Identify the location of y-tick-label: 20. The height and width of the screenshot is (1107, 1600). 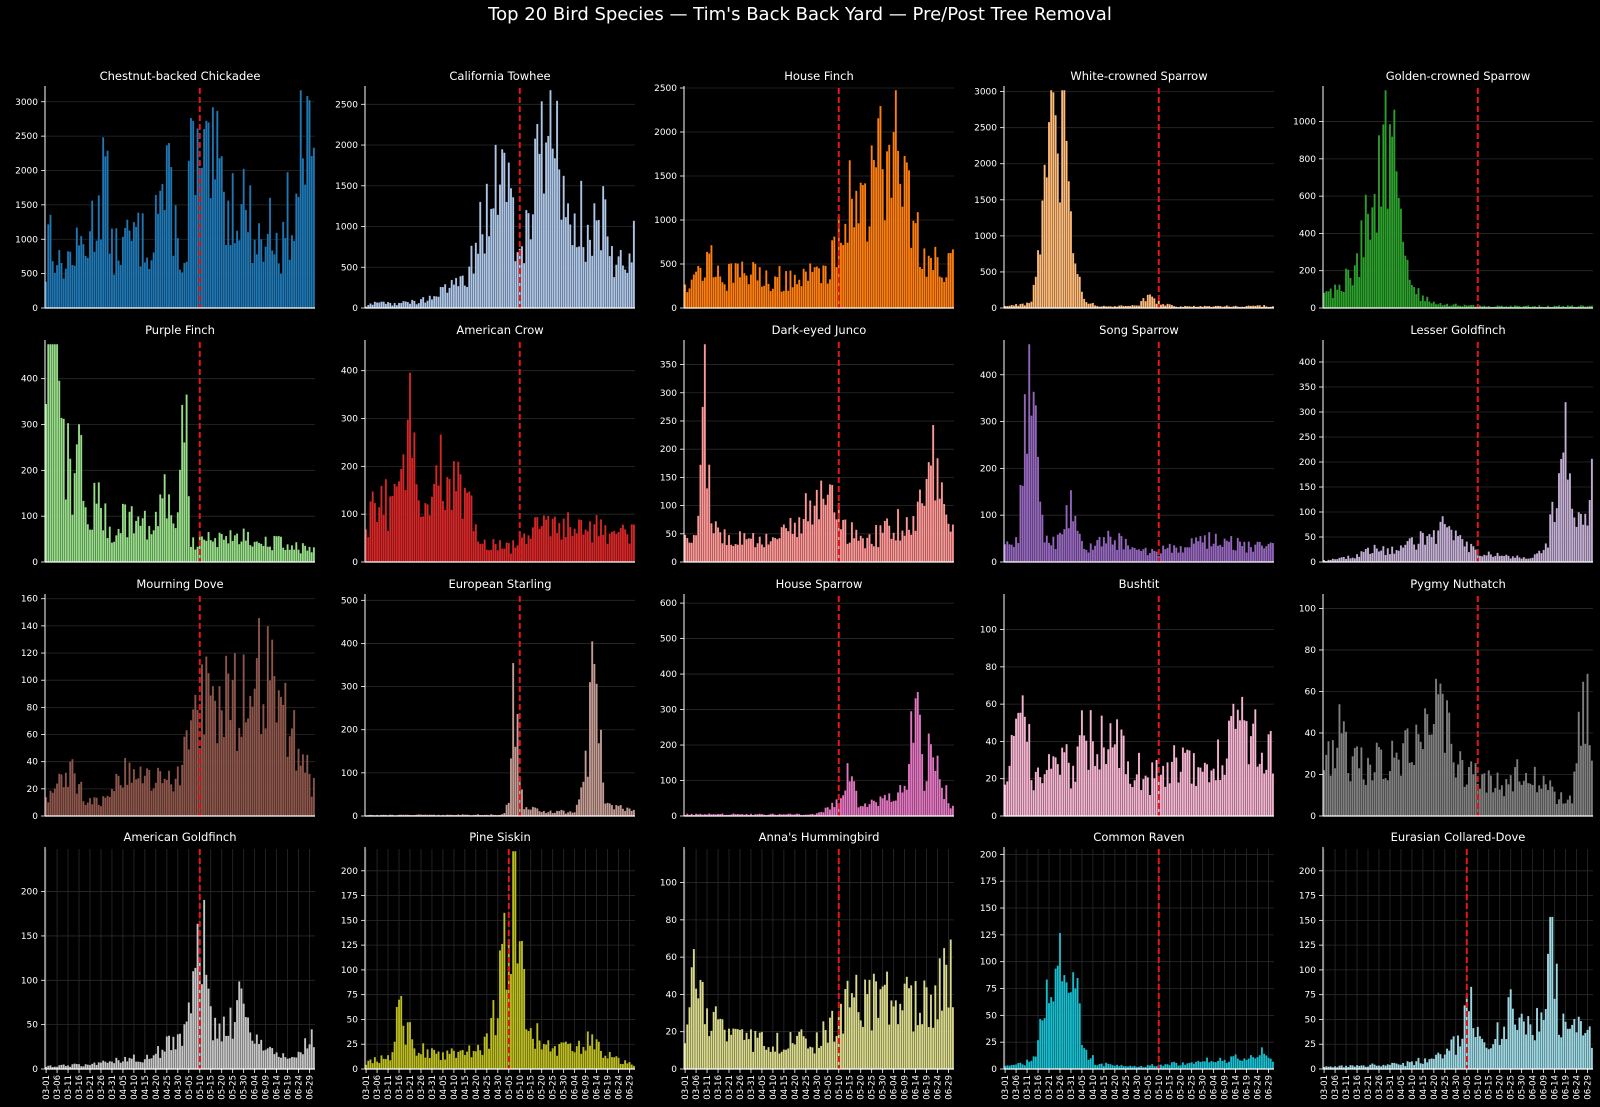
(672, 1033).